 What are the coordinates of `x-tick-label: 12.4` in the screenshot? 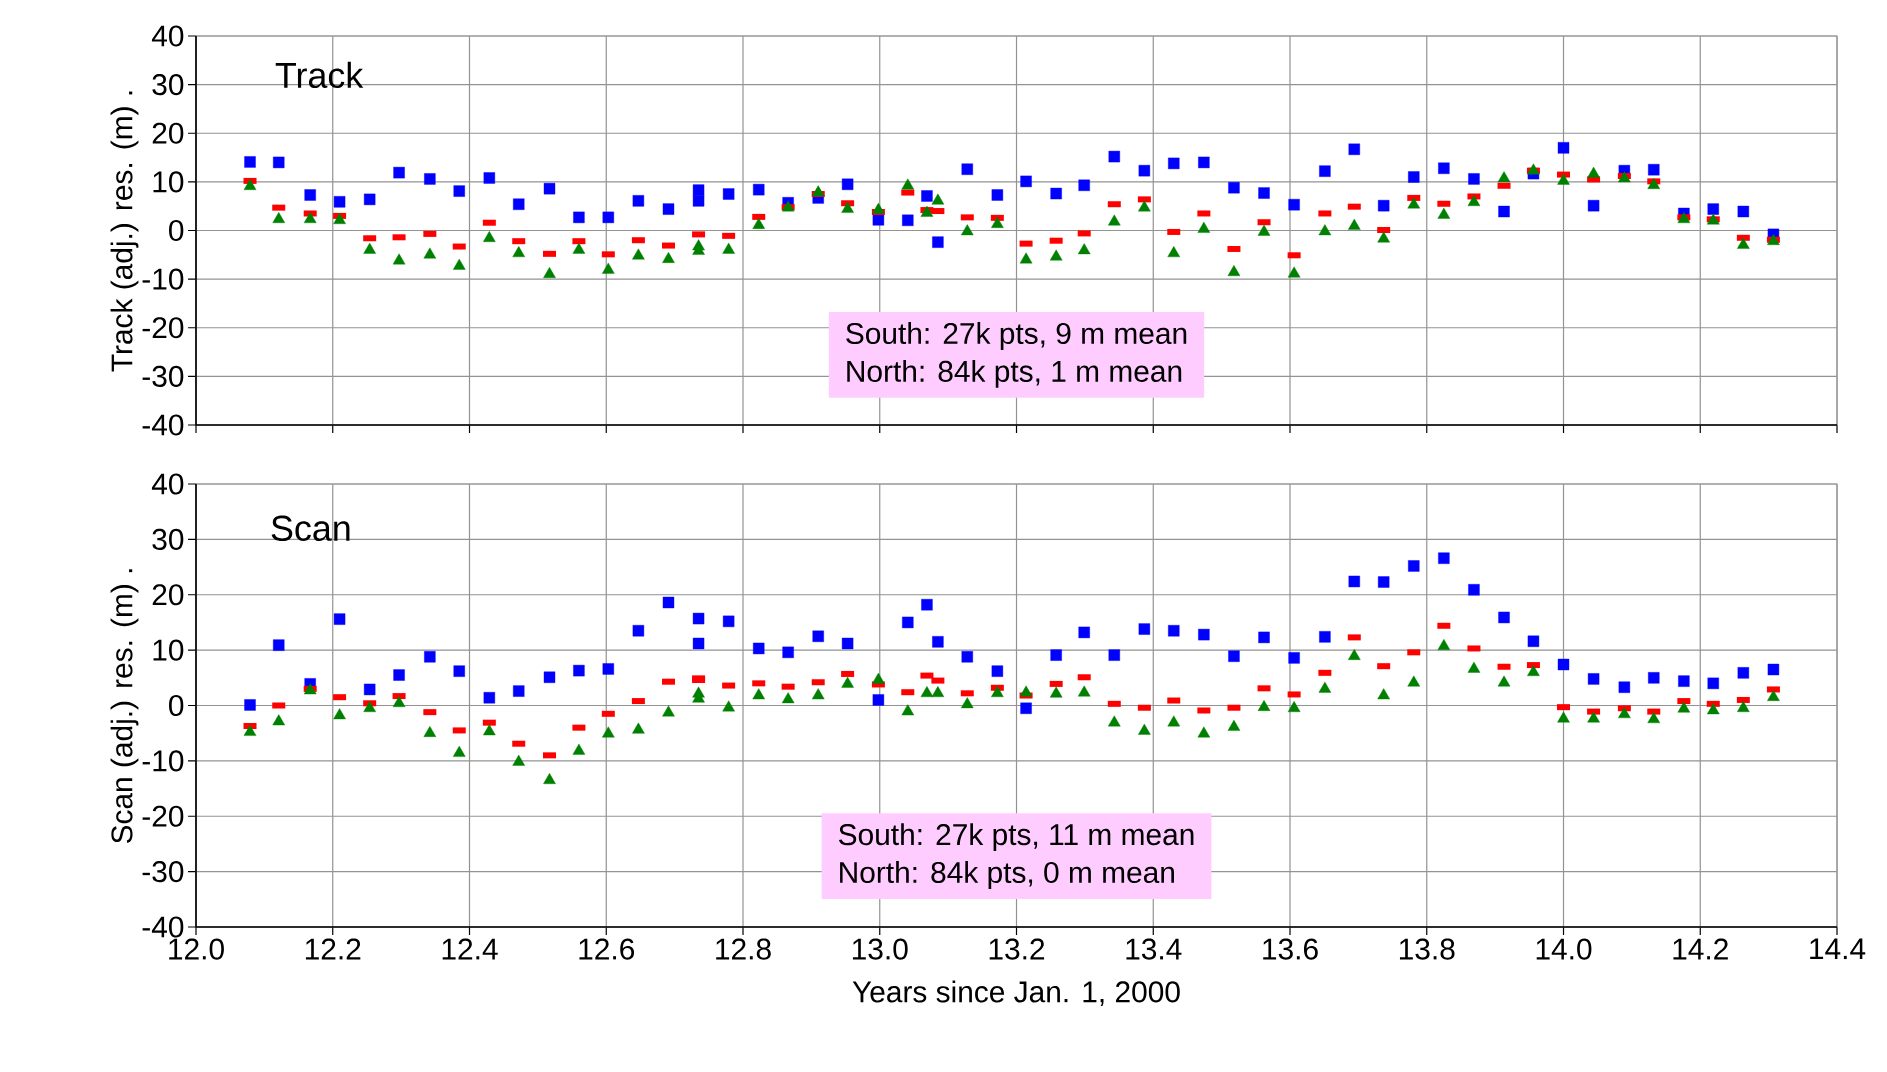 It's located at (470, 949).